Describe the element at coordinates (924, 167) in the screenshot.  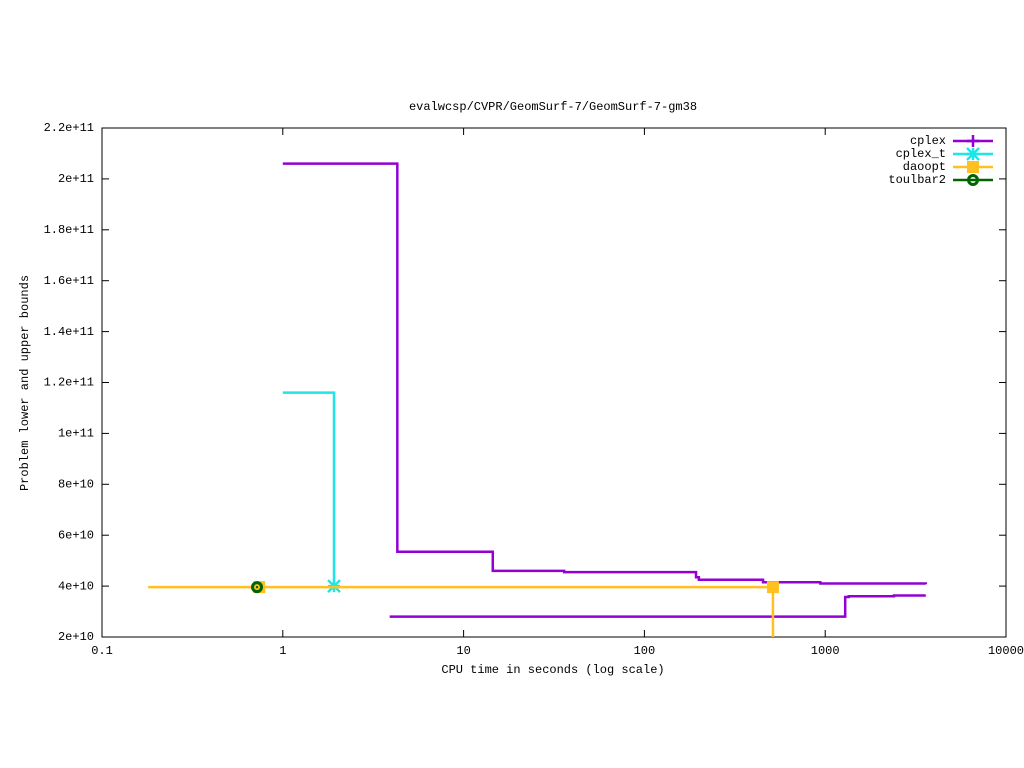
I see `legend-label: daoopt` at that location.